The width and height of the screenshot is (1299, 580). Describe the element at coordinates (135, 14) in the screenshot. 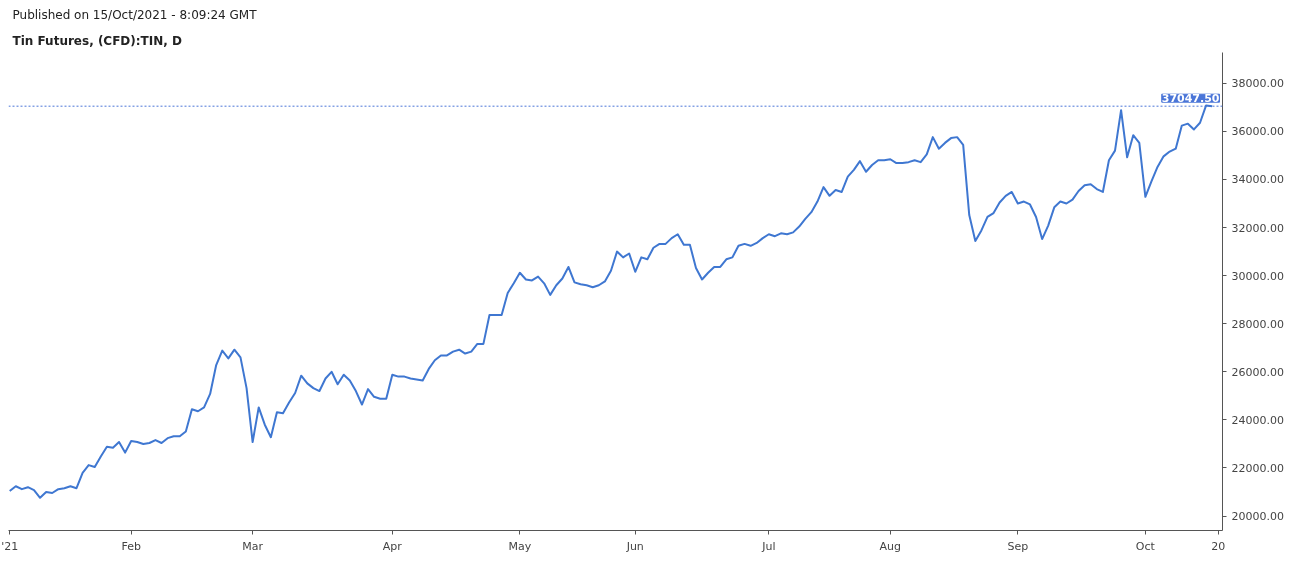

I see `chart-subtitle: Published on 15/Oct/2021 - 8:09:24 GMT` at that location.